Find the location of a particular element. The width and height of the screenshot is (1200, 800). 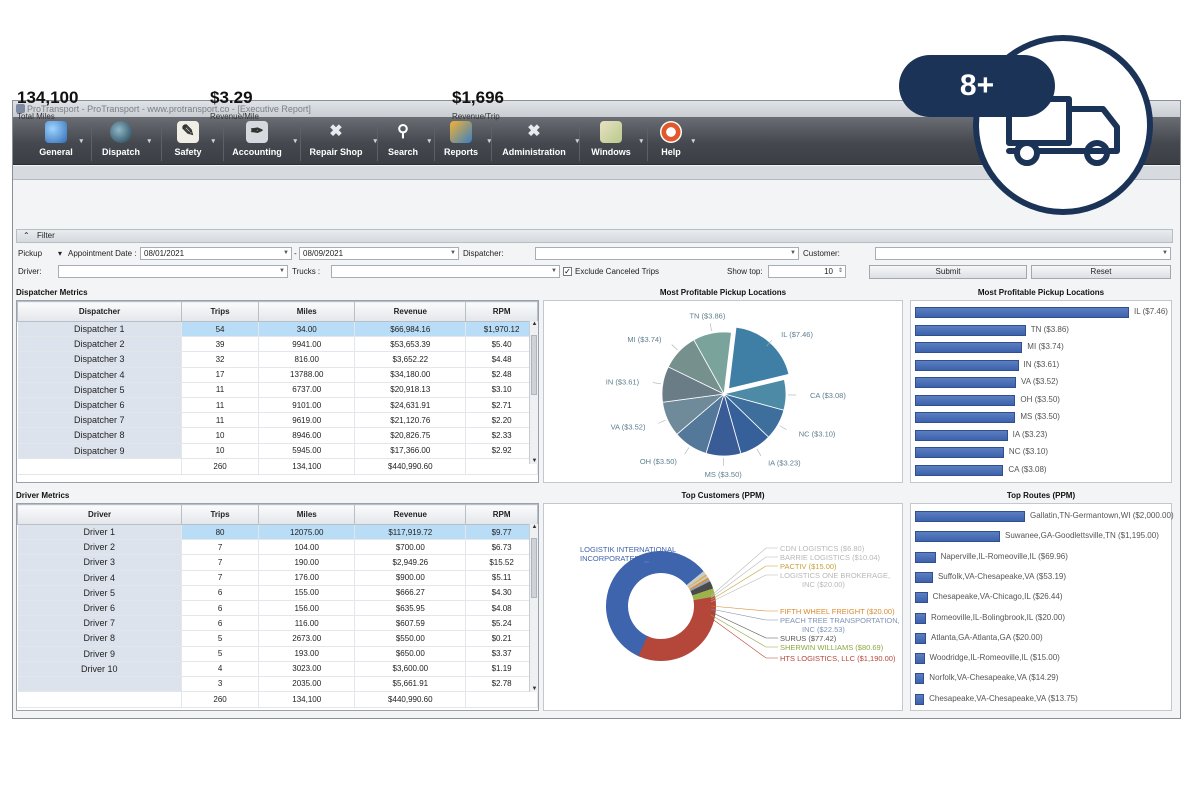

table-row: Driver 9 5 193.00 $650.00 $3.37 is located at coordinates (277, 654).